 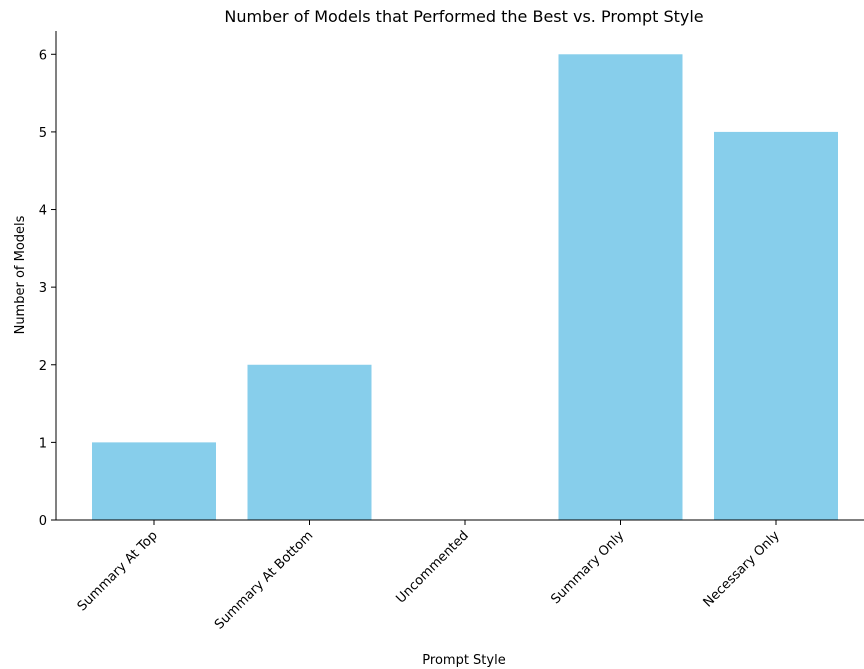 I want to click on x-axis-label: Prompt Style, so click(x=463, y=660).